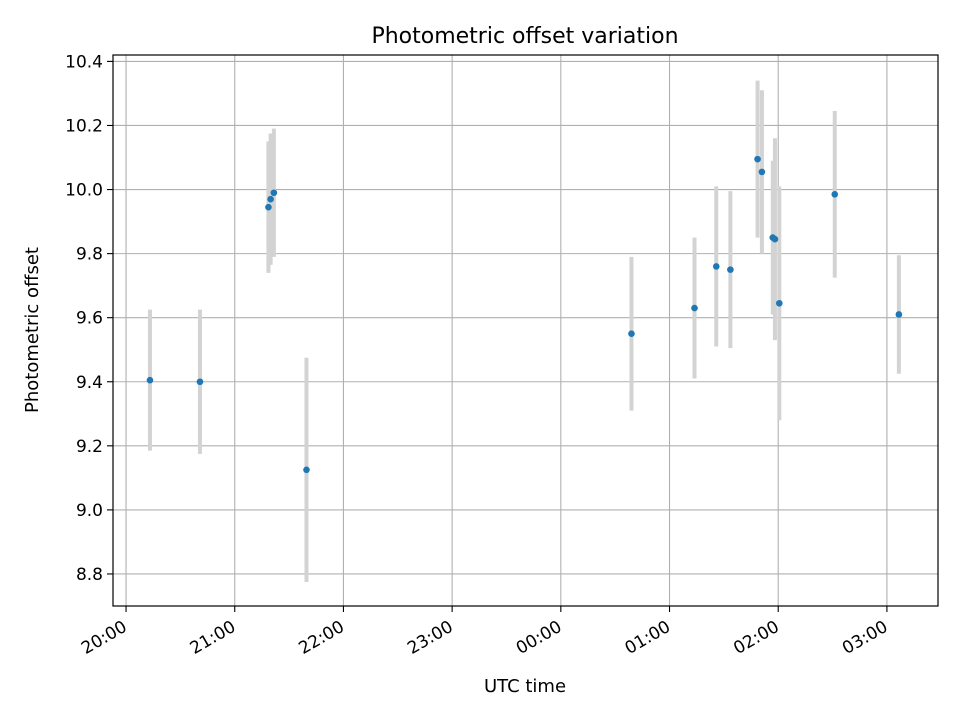 This screenshot has height=720, width=960. What do you see at coordinates (84, 191) in the screenshot?
I see `y-tick-label: 10.0` at bounding box center [84, 191].